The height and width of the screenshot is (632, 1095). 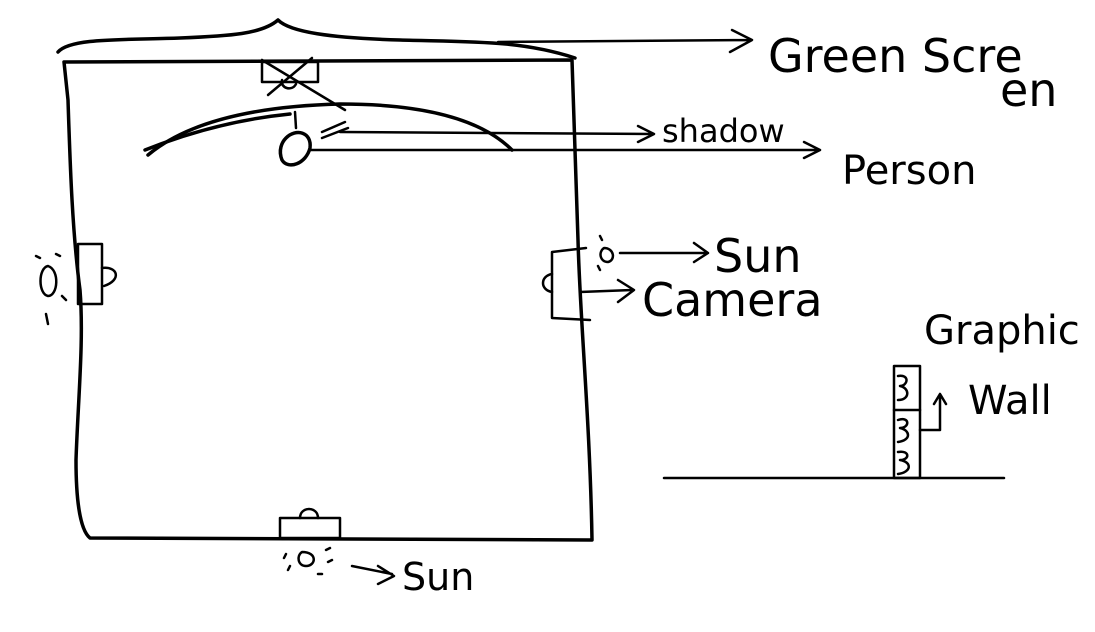 What do you see at coordinates (330, 129) in the screenshot?
I see `shadow-arc` at bounding box center [330, 129].